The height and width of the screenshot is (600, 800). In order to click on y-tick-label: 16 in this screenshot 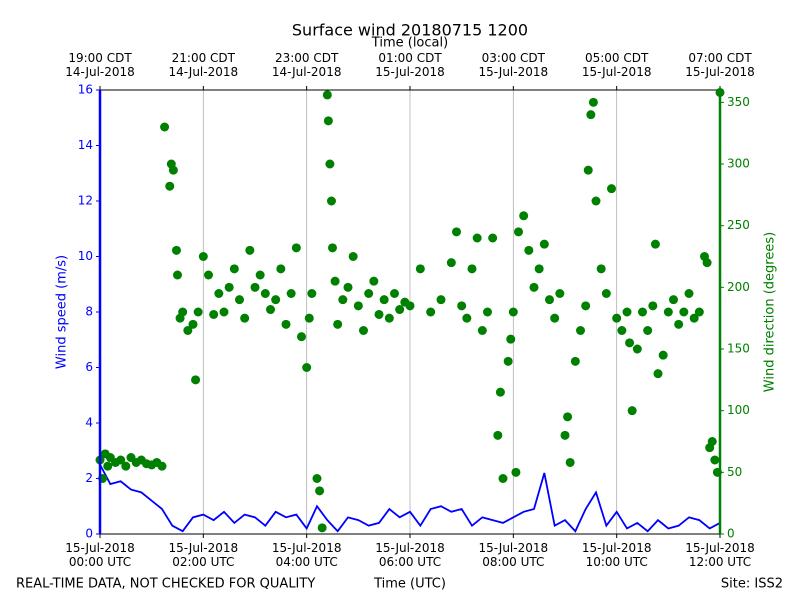, I will do `click(85, 90)`.